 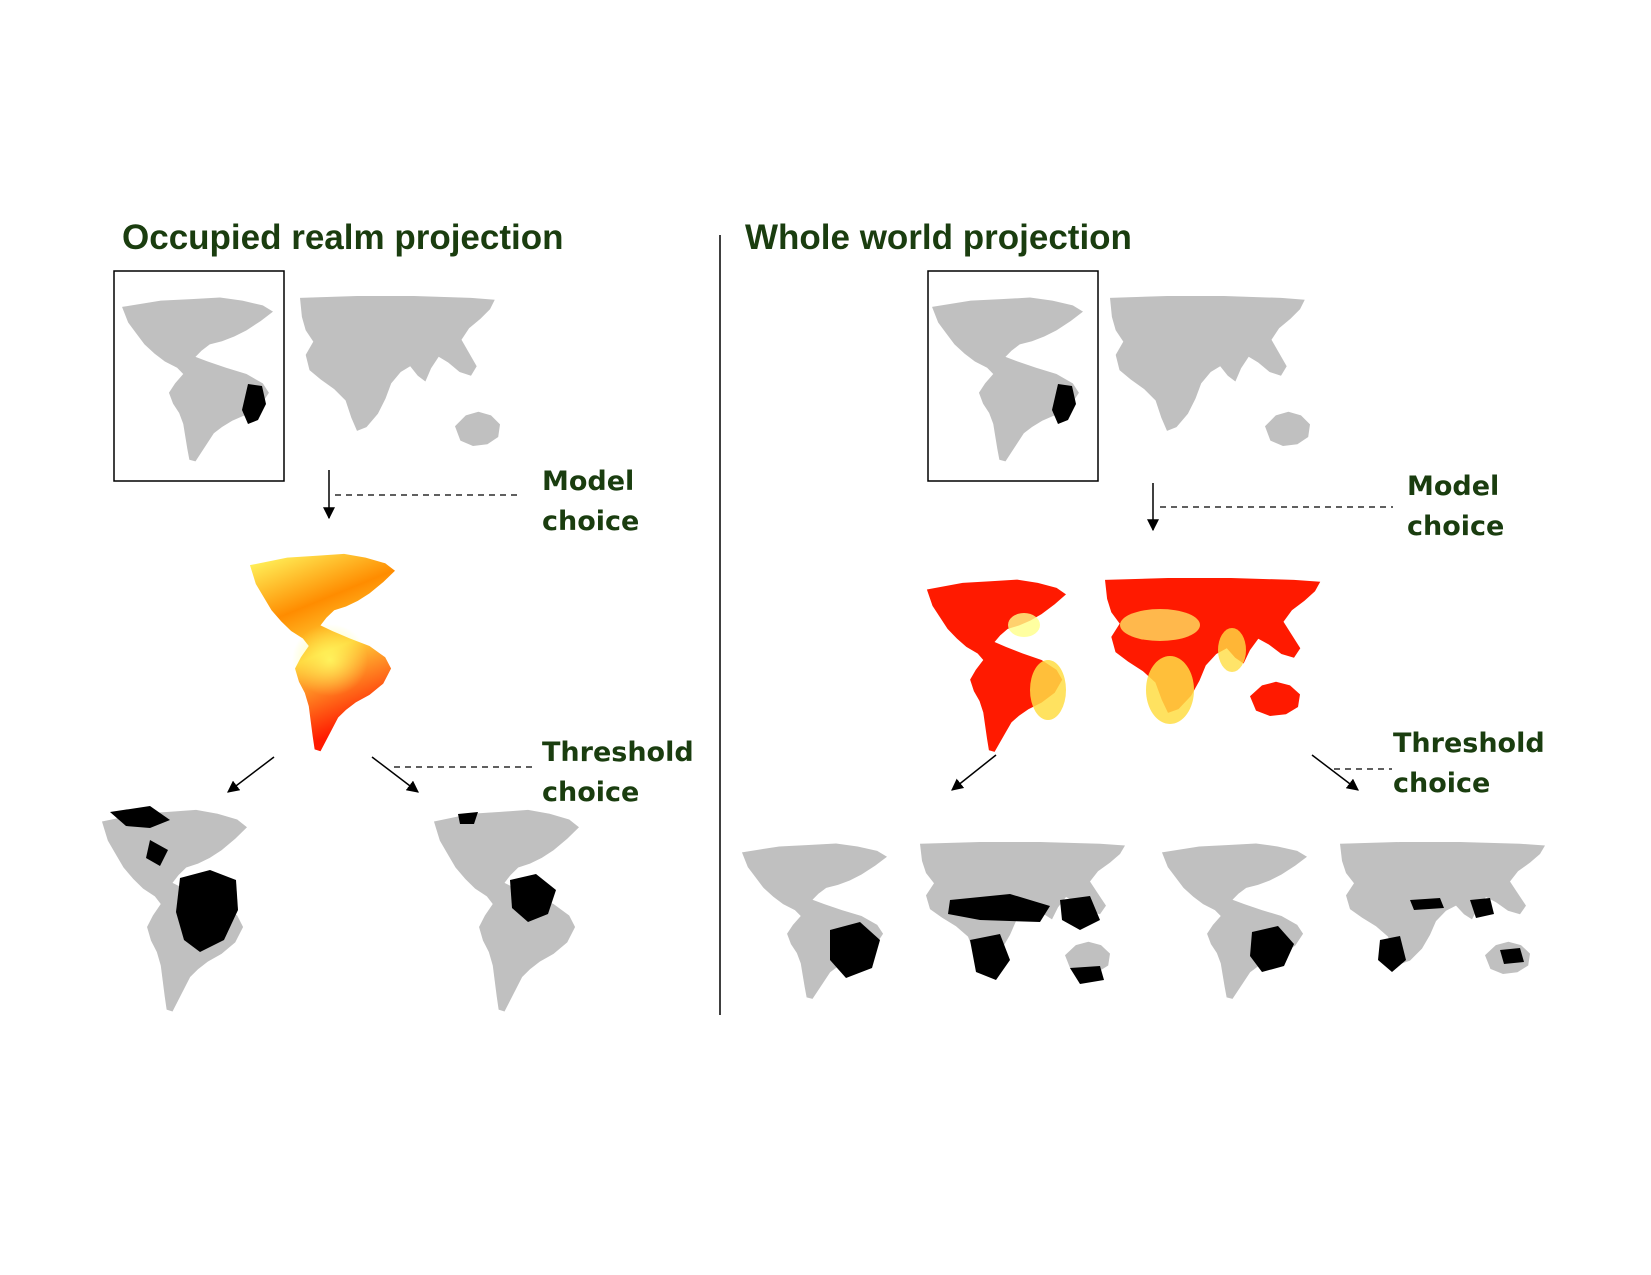 What do you see at coordinates (174, 909) in the screenshot?
I see `left-binary-map-low-threshold` at bounding box center [174, 909].